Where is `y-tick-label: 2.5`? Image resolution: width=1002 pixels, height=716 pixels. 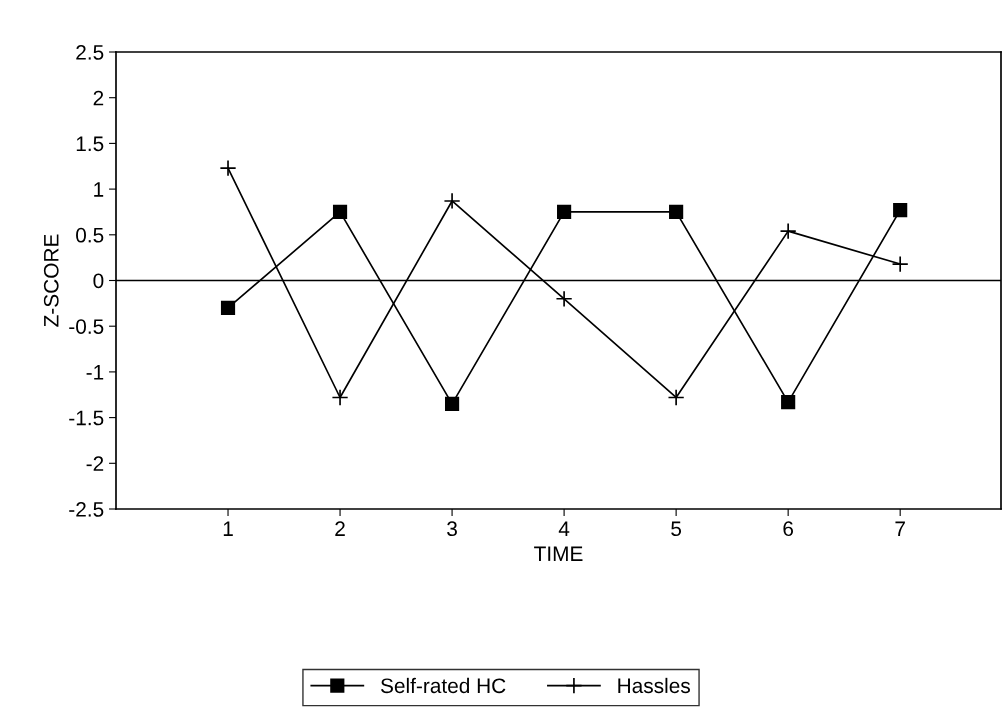 y-tick-label: 2.5 is located at coordinates (90, 52).